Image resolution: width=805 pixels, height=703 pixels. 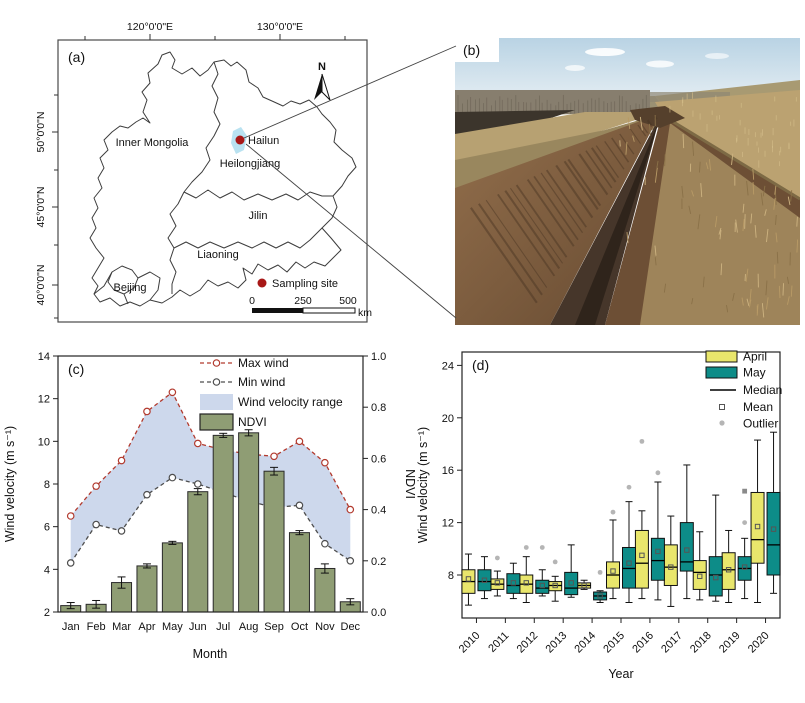 What do you see at coordinates (378, 511) in the screenshot?
I see `y-tick-label-right: 0.4` at bounding box center [378, 511].